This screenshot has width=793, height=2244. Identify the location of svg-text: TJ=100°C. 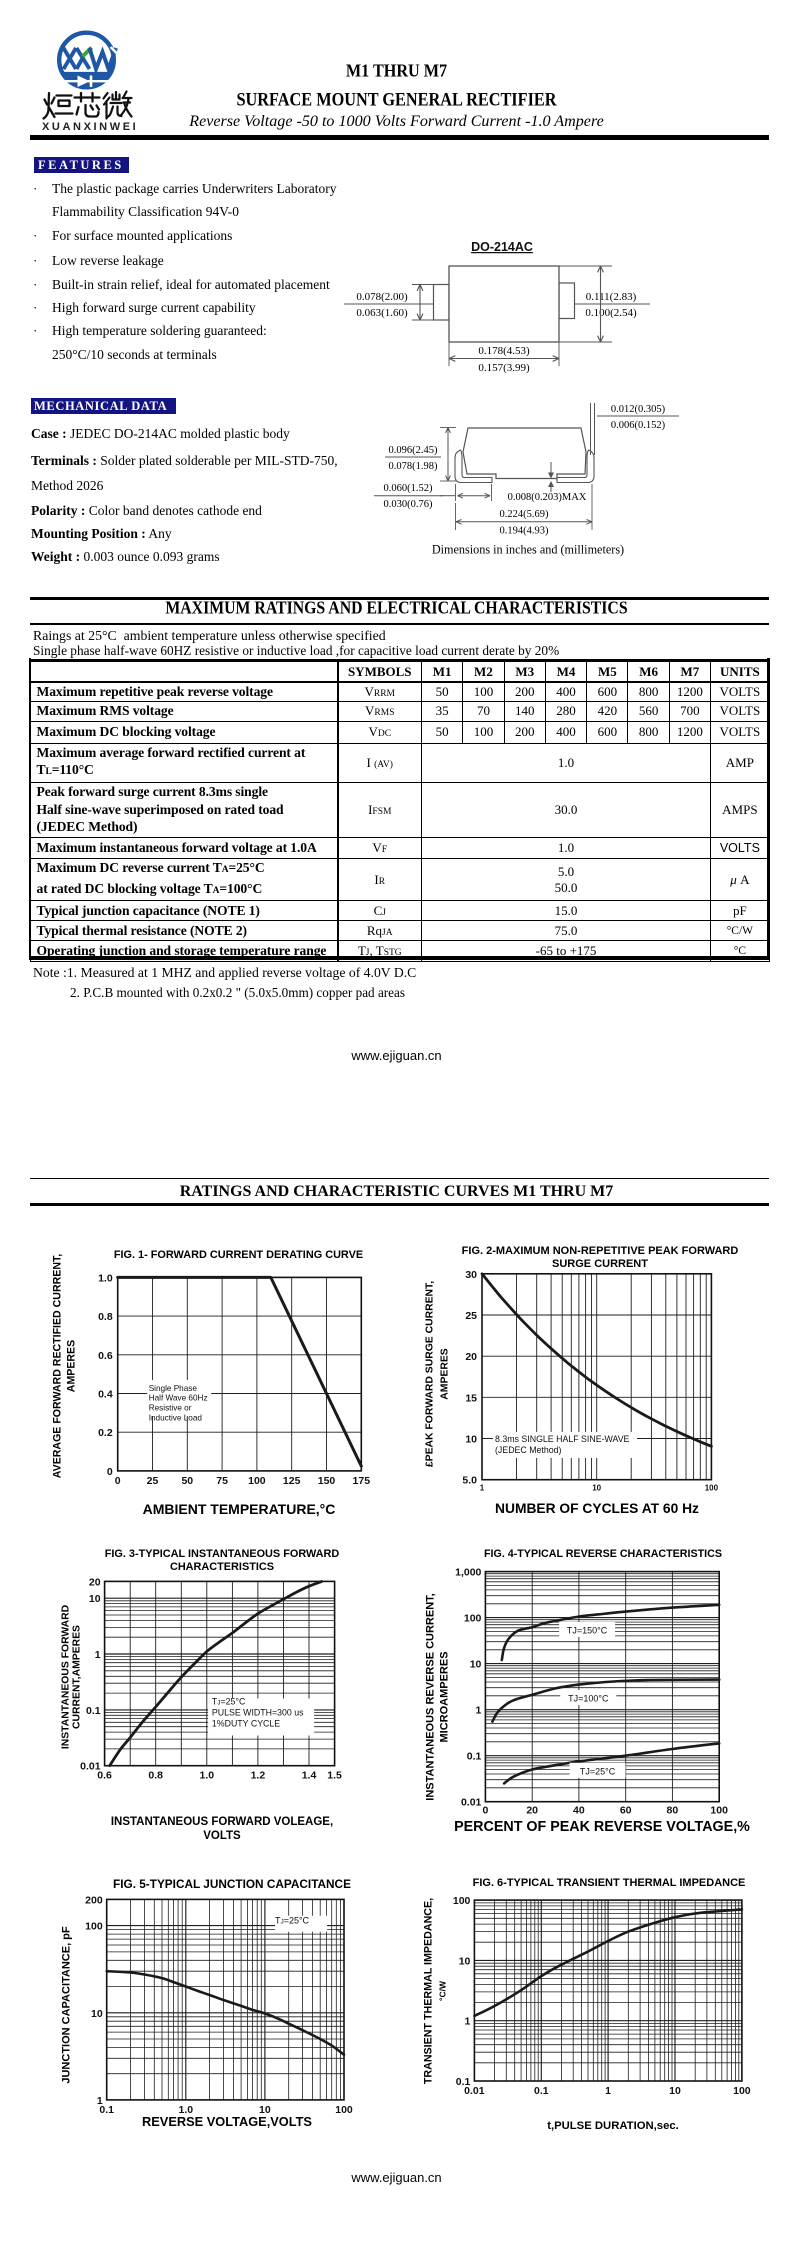
(588, 1699).